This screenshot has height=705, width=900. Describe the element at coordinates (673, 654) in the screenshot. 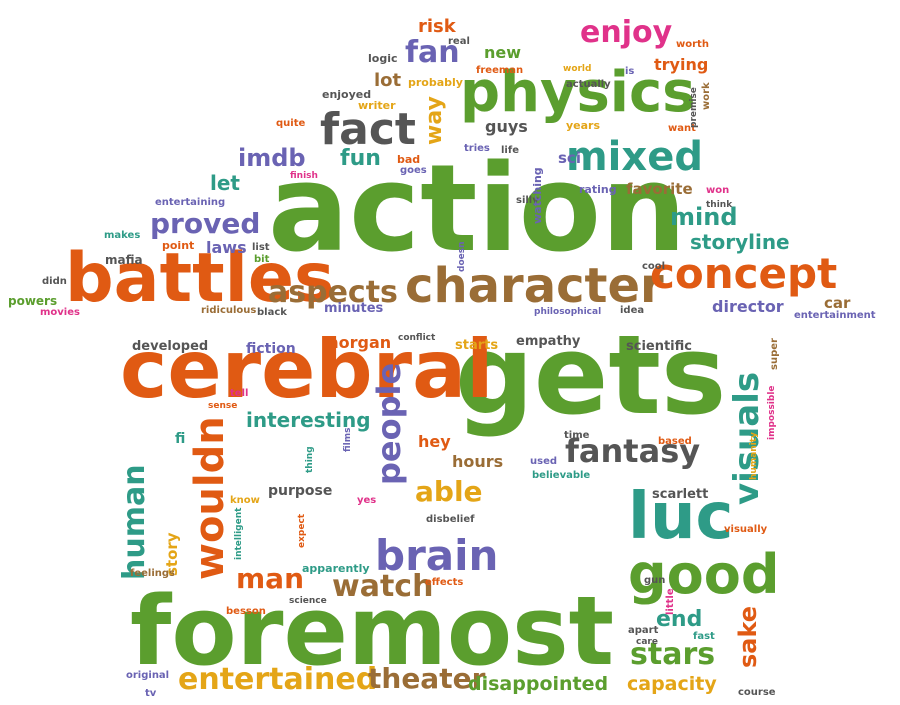

I see `word-stars: stars` at that location.